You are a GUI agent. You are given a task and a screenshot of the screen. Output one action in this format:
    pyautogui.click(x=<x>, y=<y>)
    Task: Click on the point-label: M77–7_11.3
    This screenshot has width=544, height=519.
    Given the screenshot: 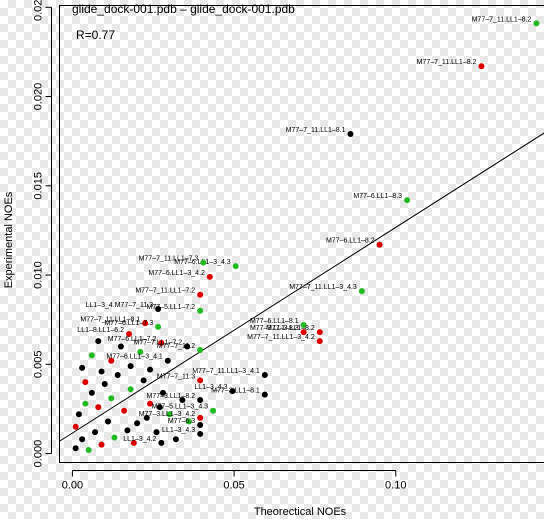 What is the action you would take?
    pyautogui.click(x=176, y=376)
    